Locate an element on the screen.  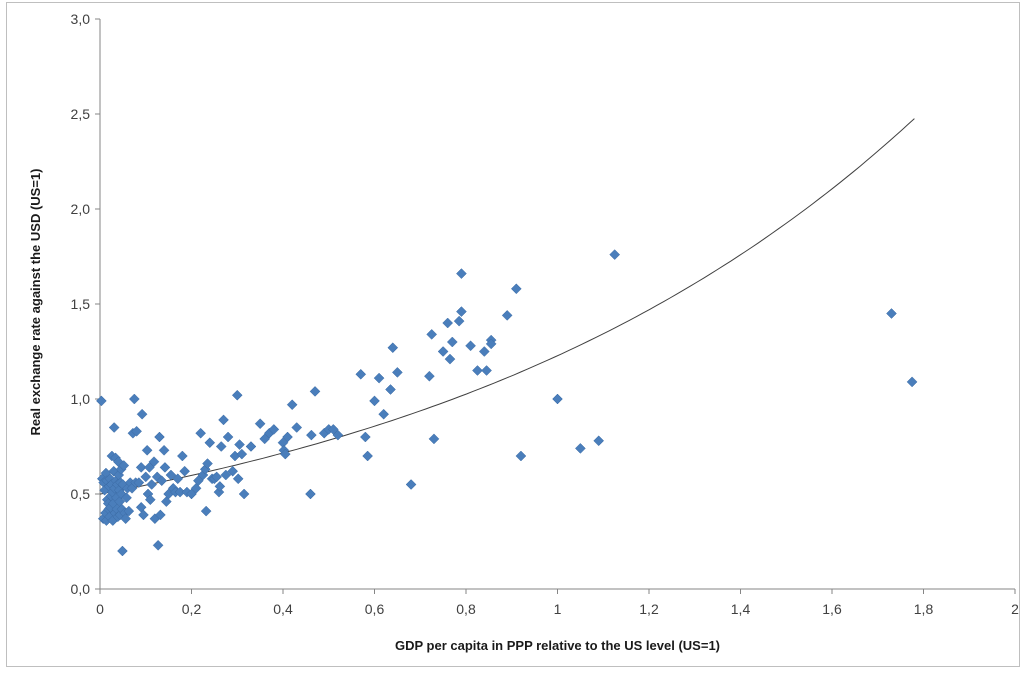
x-tick-label: 1 is located at coordinates (558, 609).